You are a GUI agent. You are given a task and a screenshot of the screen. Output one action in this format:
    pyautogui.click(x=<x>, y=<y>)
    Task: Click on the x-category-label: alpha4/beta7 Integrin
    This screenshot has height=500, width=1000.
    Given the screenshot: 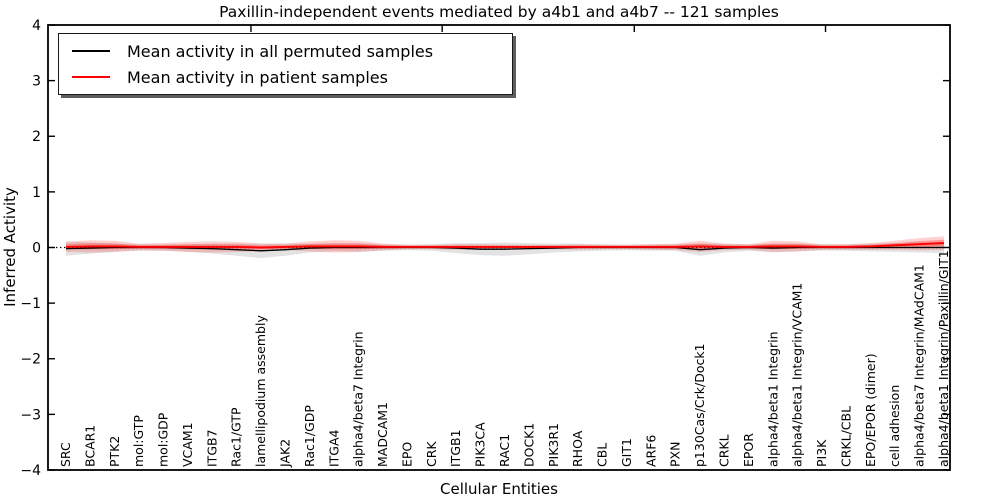 What is the action you would take?
    pyautogui.click(x=358, y=399)
    